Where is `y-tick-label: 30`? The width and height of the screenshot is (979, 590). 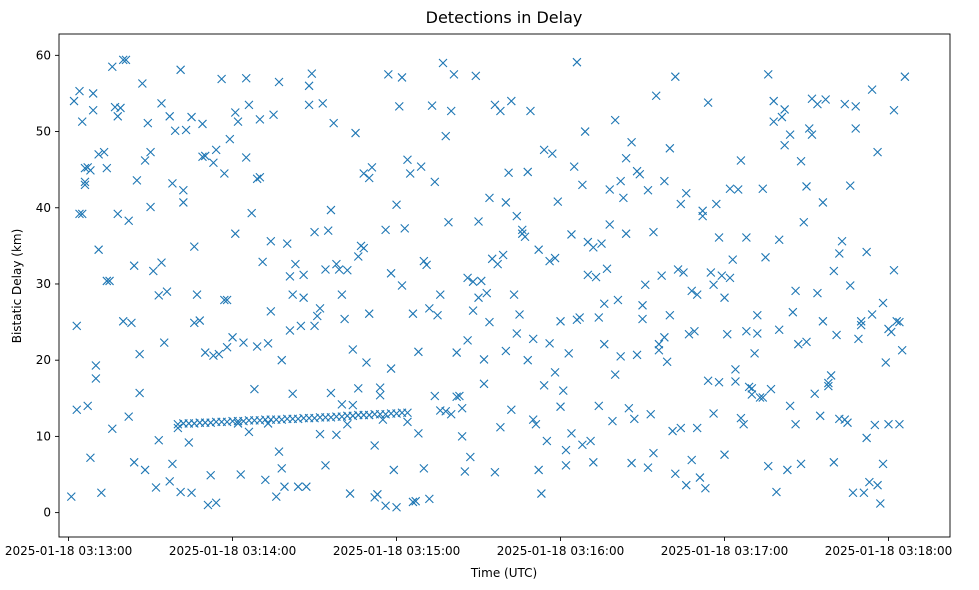
y-tick-label: 30 is located at coordinates (43, 284).